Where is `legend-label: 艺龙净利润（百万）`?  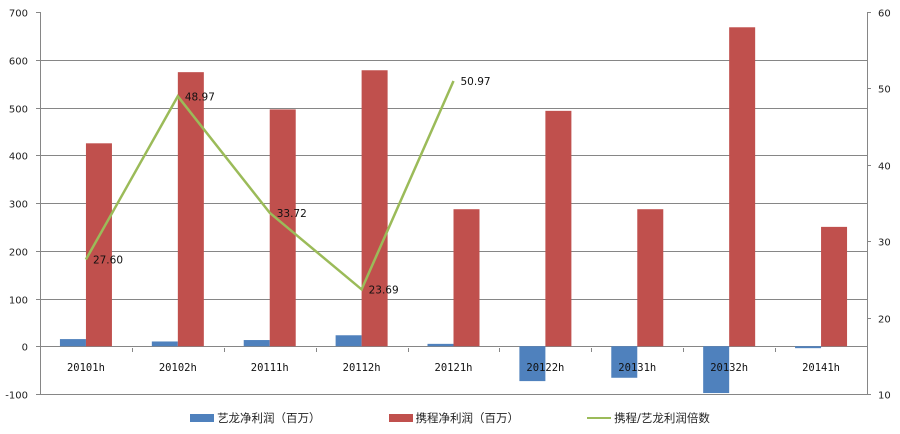
legend-label: 艺龙净利润（百万） is located at coordinates (269, 418).